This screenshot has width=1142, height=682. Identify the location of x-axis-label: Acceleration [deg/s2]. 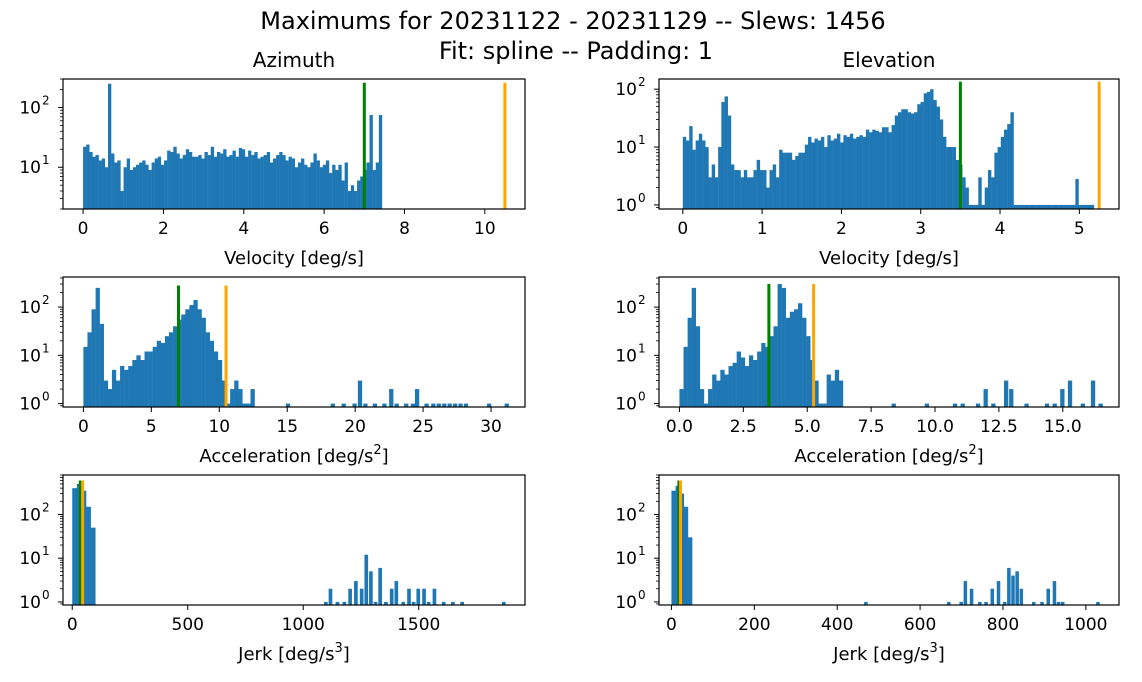
(293, 455).